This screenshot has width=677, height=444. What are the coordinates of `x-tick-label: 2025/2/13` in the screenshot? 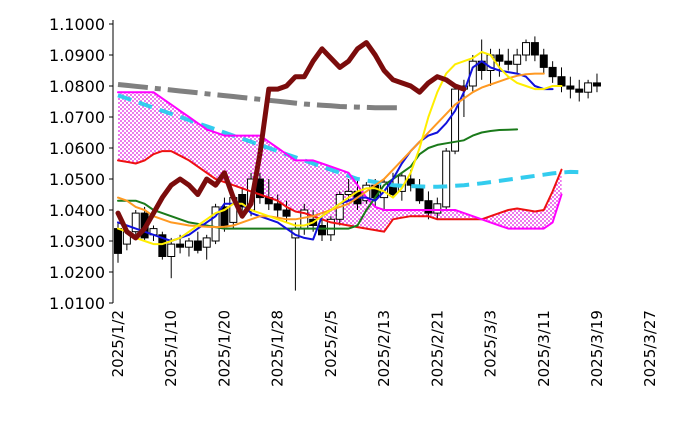 It's located at (384, 348).